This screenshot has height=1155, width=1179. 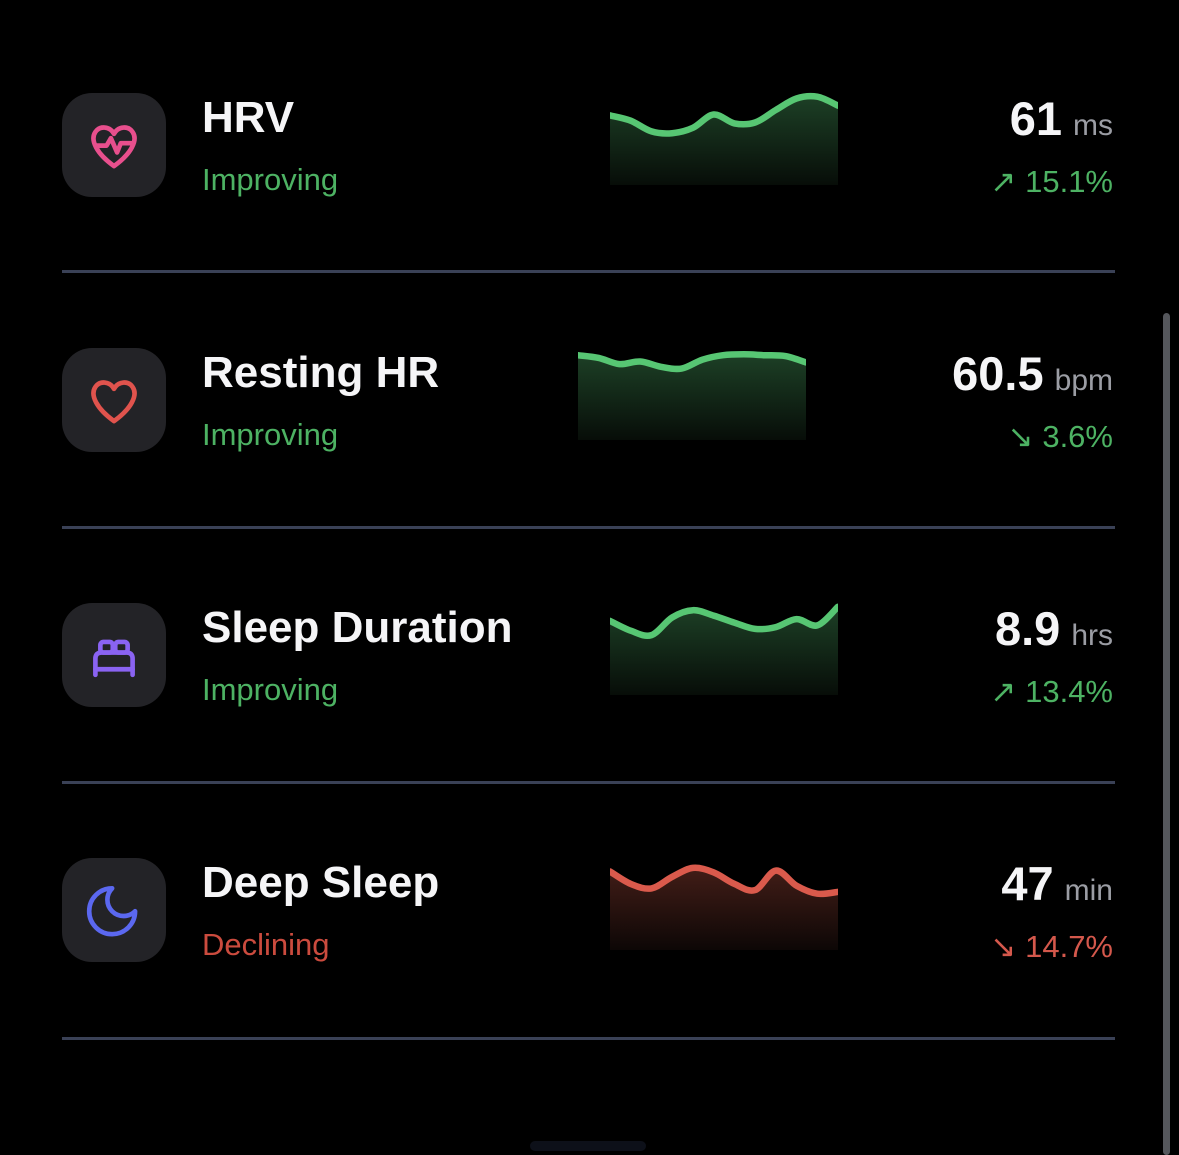 I want to click on bed-icon, so click(x=114, y=658).